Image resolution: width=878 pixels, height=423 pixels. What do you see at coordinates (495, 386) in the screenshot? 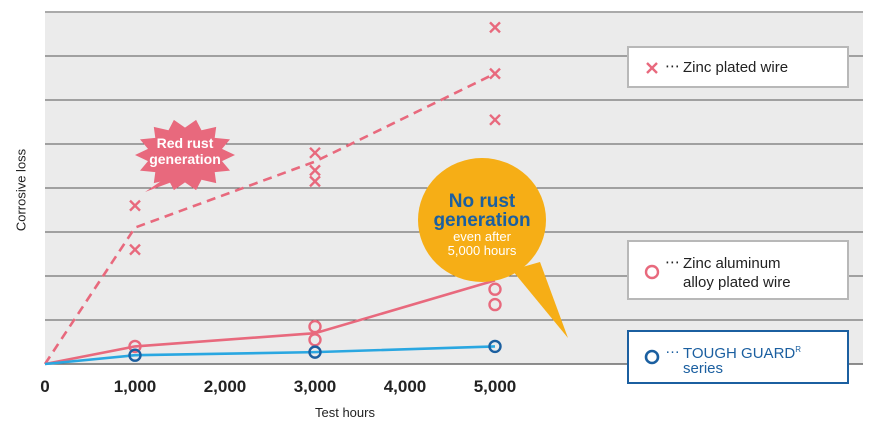
I see `x-tick-label: 5,000` at bounding box center [495, 386].